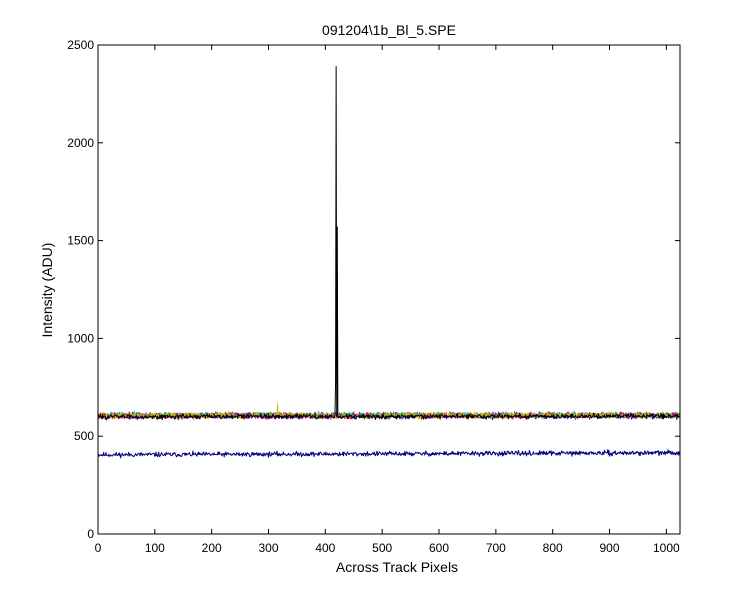 The width and height of the screenshot is (750, 600). What do you see at coordinates (80, 241) in the screenshot?
I see `y-tick-label: 1500` at bounding box center [80, 241].